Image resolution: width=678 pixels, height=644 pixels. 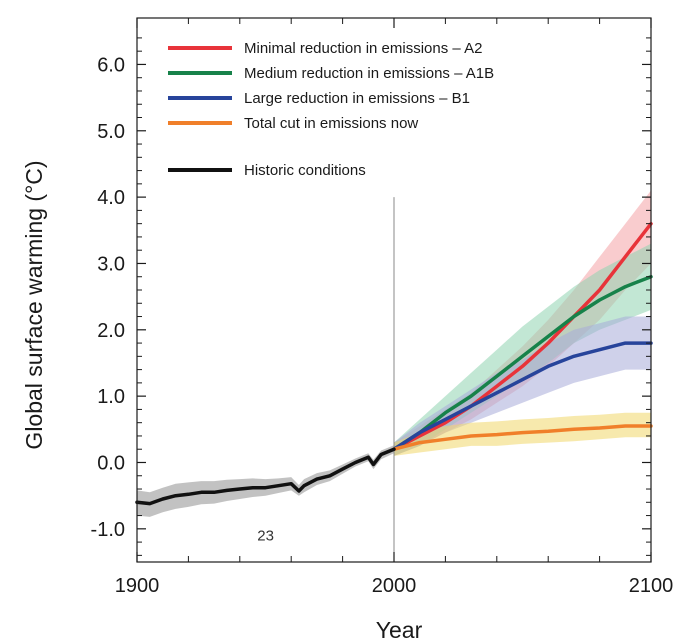 I want to click on y-tick-label: 0.0, so click(x=111, y=463).